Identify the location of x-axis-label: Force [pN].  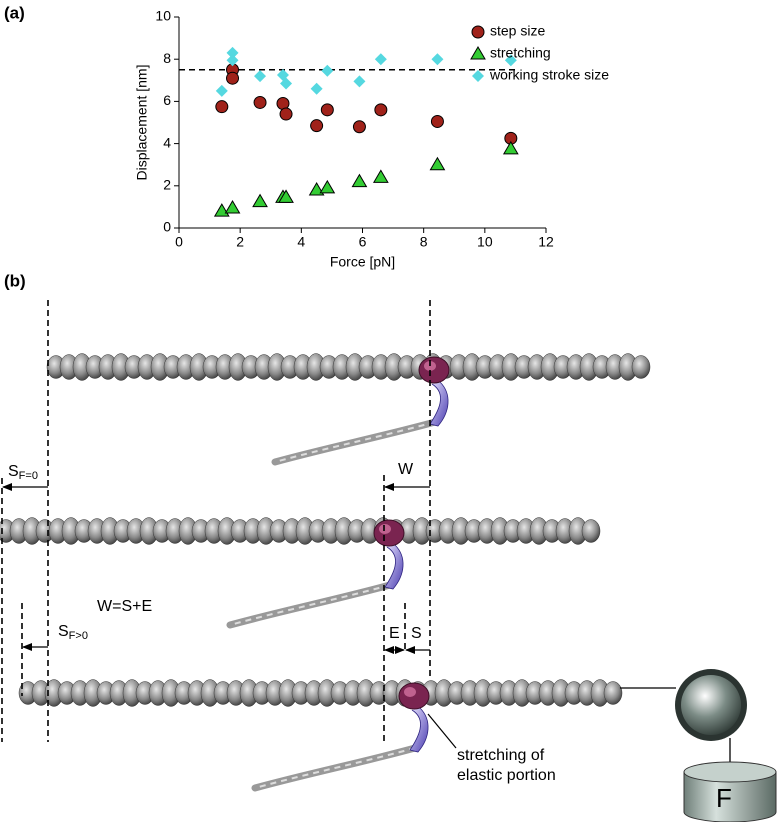
(362, 262).